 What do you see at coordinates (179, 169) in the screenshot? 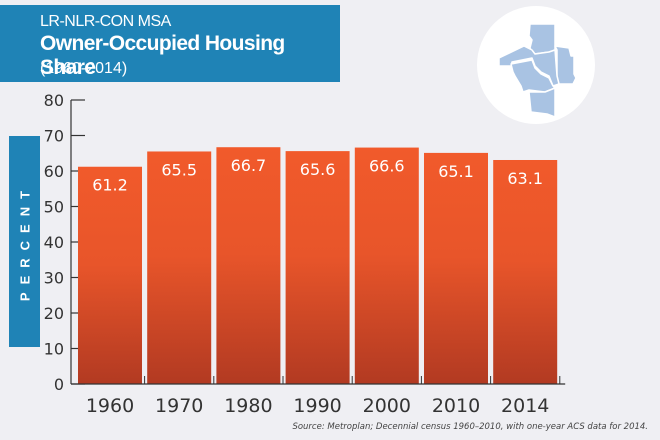
I see `bar-value-label: 65.5` at bounding box center [179, 169].